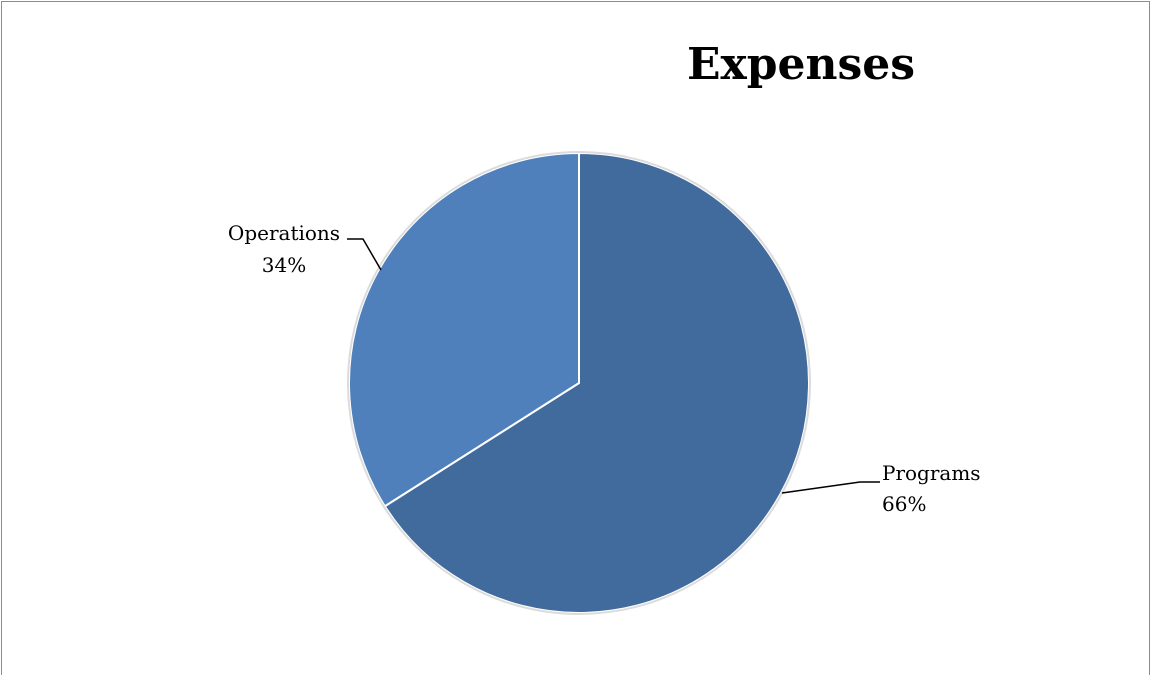 The height and width of the screenshot is (677, 1151). Describe the element at coordinates (931, 473) in the screenshot. I see `slice-label-programs: Programs` at that location.